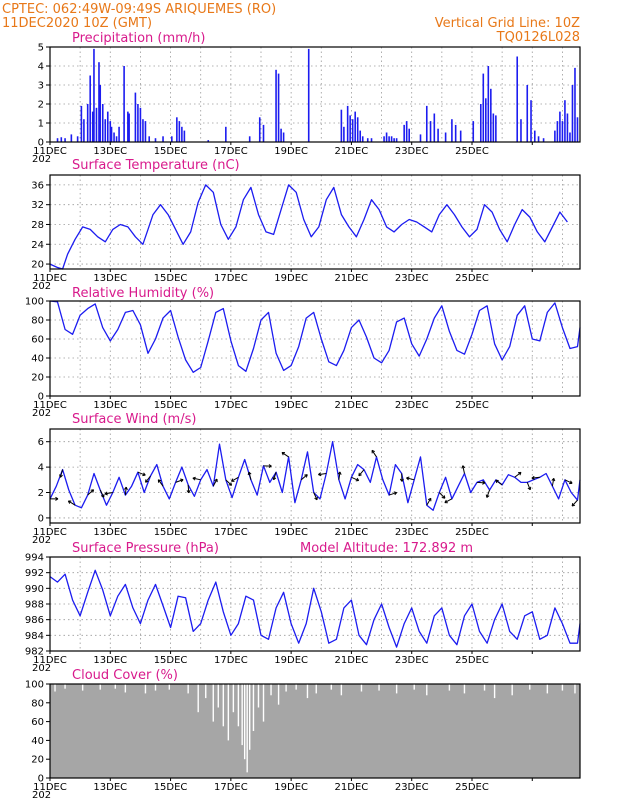 This screenshot has width=618, height=800. What do you see at coordinates (37, 722) in the screenshot?
I see `y-tick-label: 60` at bounding box center [37, 722].